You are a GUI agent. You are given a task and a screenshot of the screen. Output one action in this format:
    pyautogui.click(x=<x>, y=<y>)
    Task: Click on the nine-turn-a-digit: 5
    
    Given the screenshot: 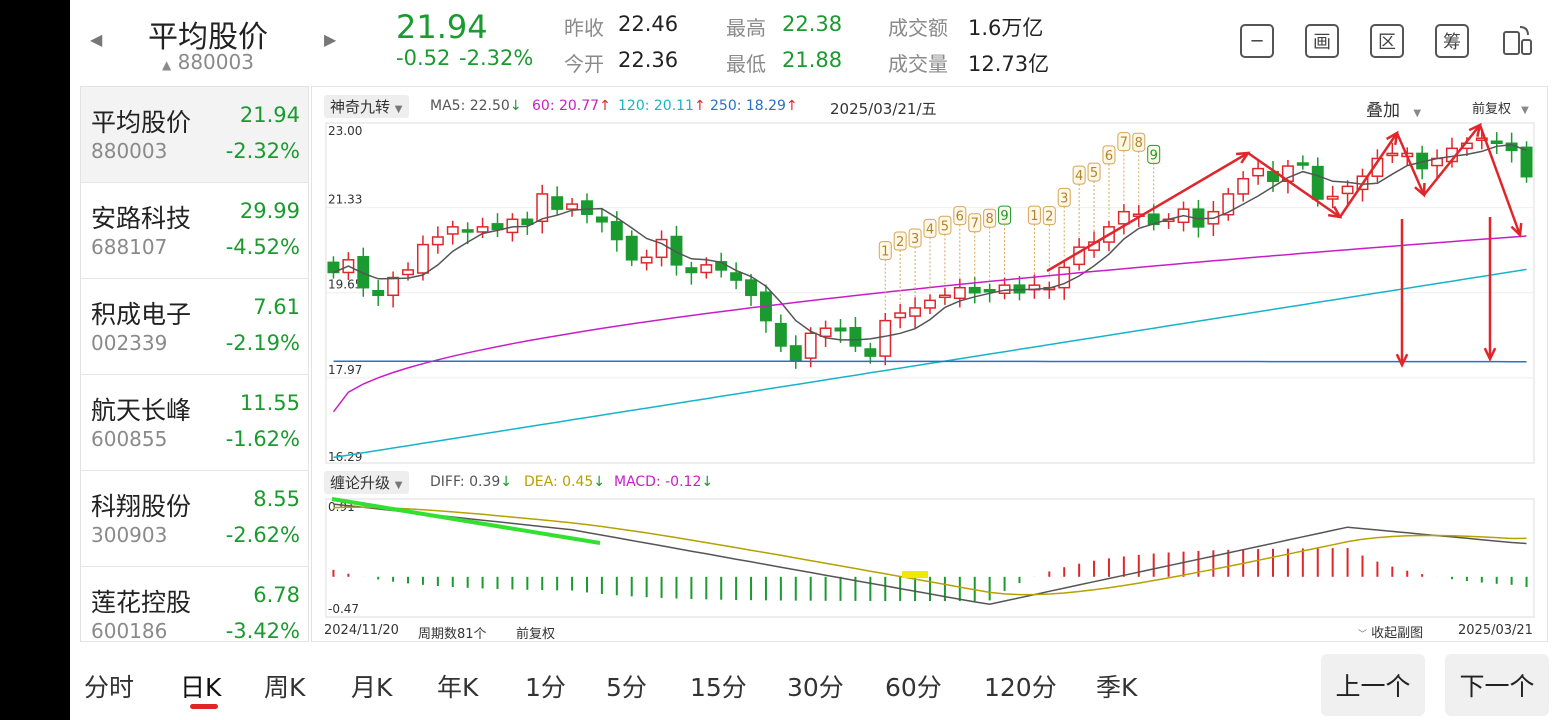 What is the action you would take?
    pyautogui.click(x=945, y=226)
    